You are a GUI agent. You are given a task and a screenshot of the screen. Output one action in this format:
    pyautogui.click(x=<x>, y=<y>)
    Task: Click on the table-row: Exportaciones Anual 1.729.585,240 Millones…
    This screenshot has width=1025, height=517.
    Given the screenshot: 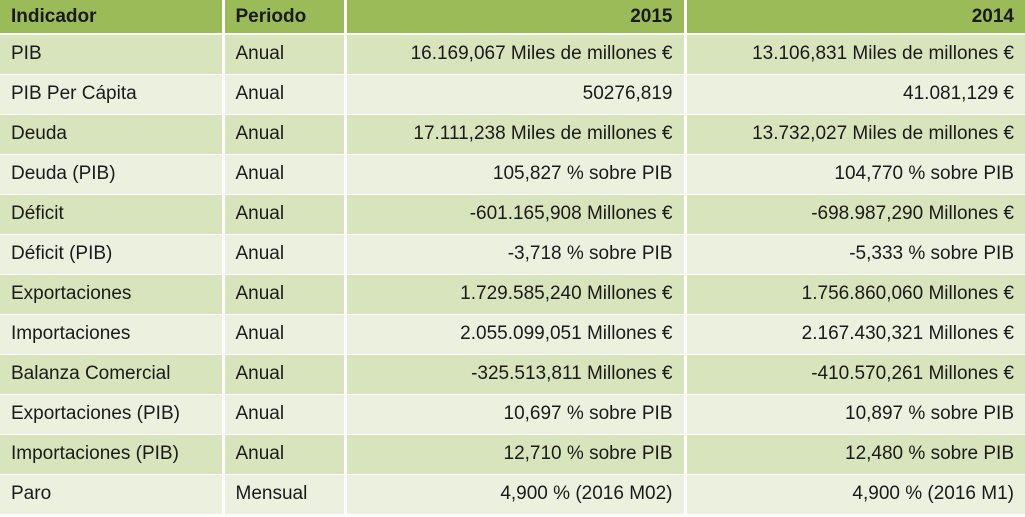 What is the action you would take?
    pyautogui.click(x=512, y=294)
    